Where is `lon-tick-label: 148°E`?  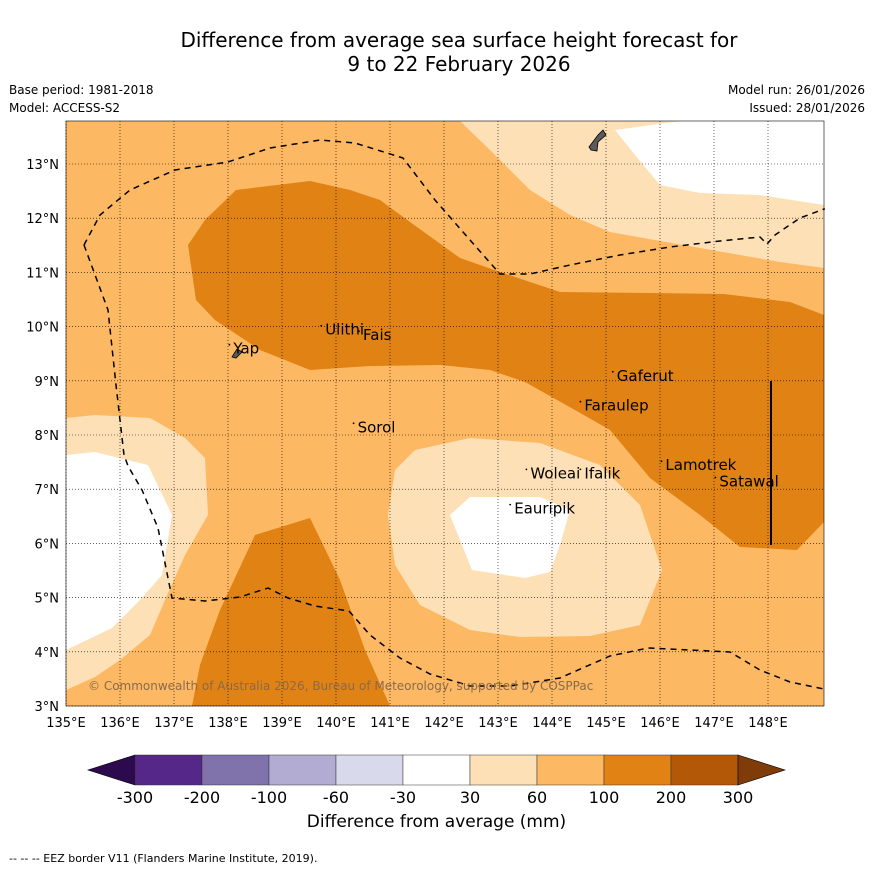
lon-tick-label: 148°E is located at coordinates (768, 723).